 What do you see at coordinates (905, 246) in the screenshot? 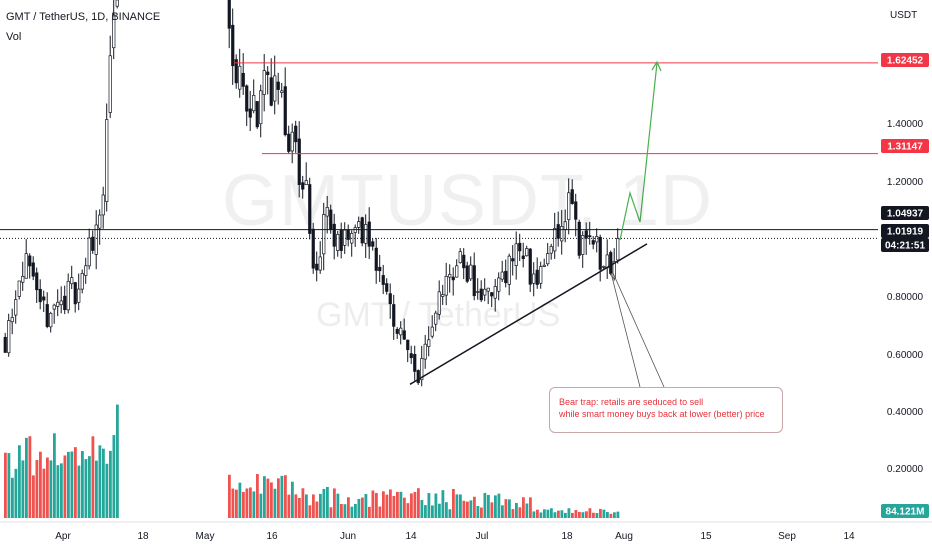
I see `price-badge-label: 04:21:51` at bounding box center [905, 246].